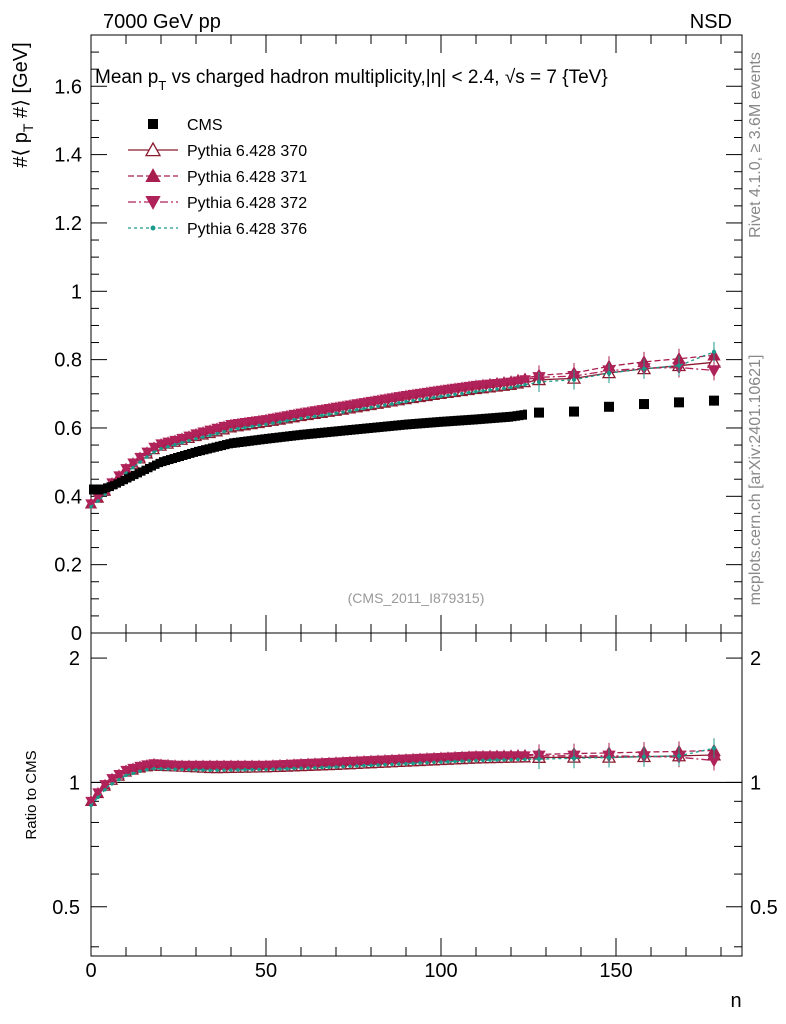 This screenshot has height=1024, width=786. Describe the element at coordinates (74, 659) in the screenshot. I see `ratio-y-tick-label: 2` at that location.